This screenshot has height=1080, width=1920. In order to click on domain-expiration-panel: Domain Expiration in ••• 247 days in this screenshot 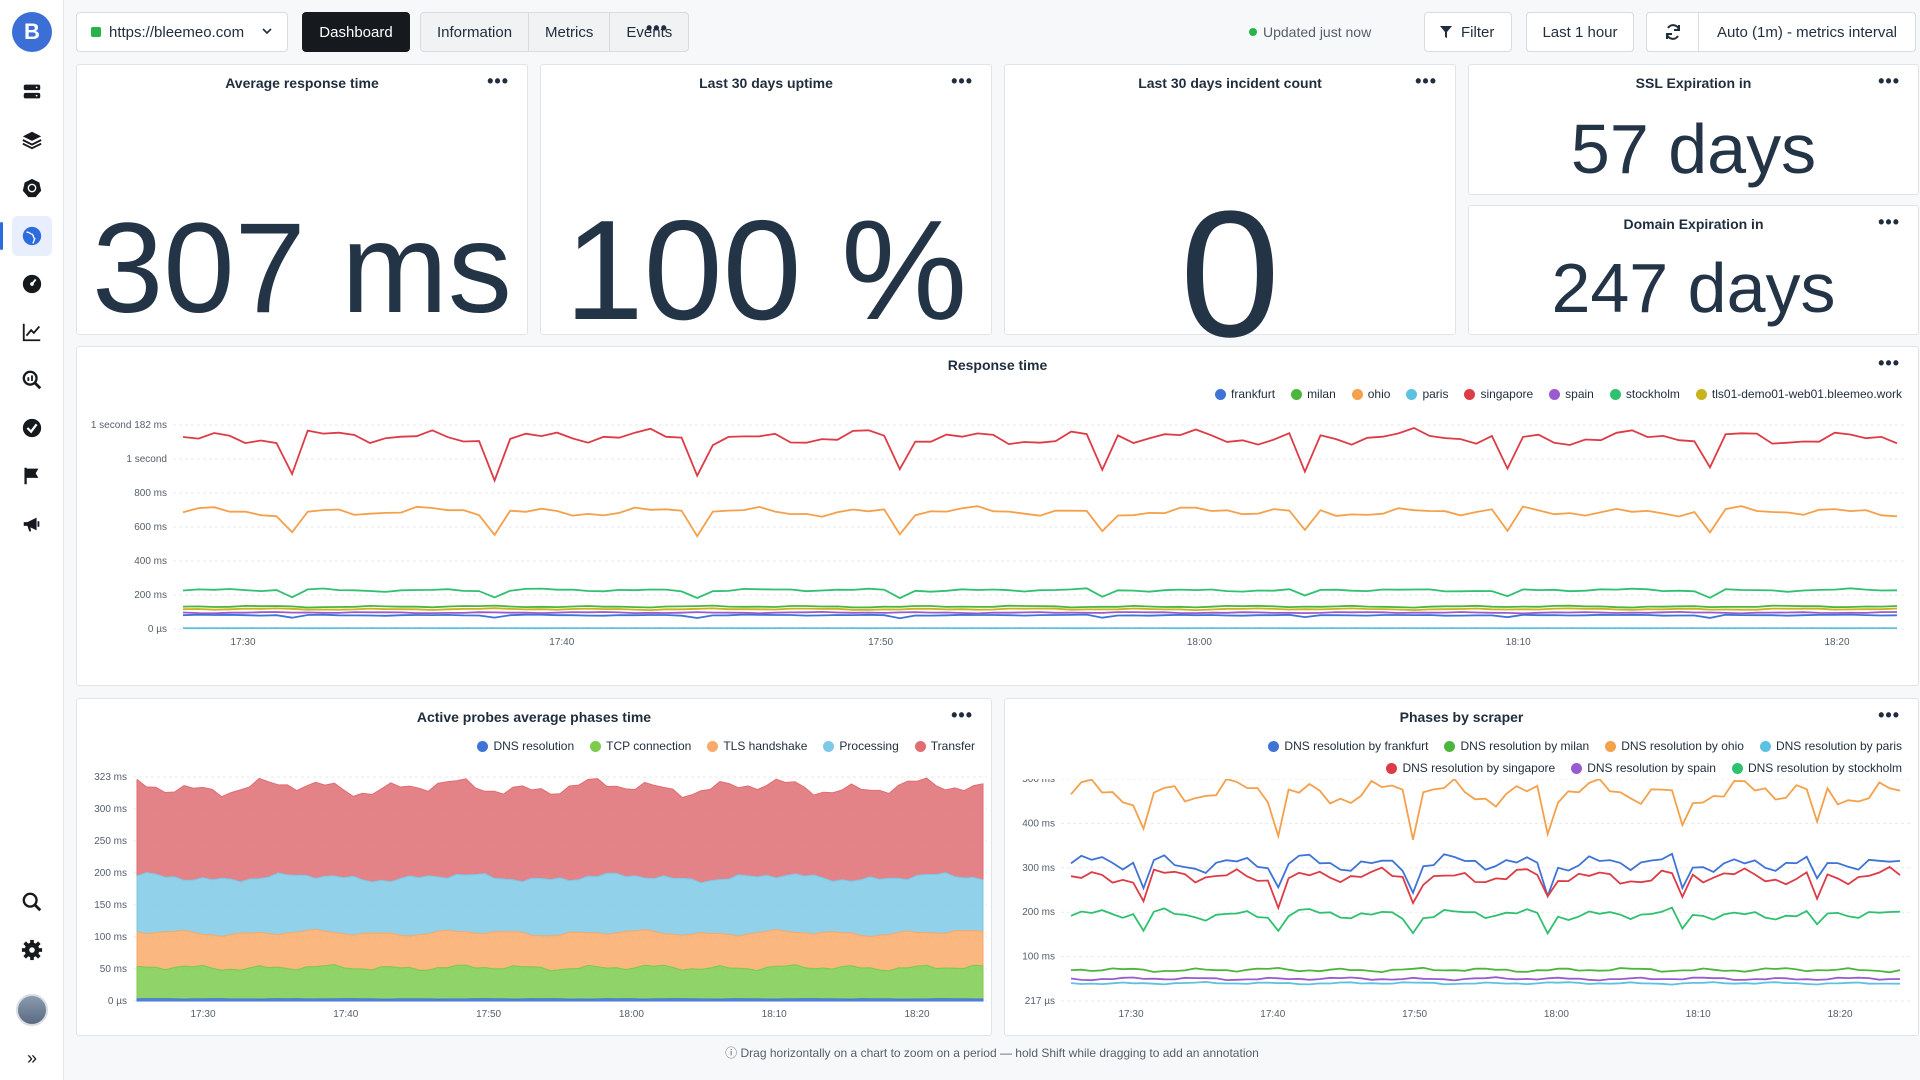, I will do `click(1693, 270)`.